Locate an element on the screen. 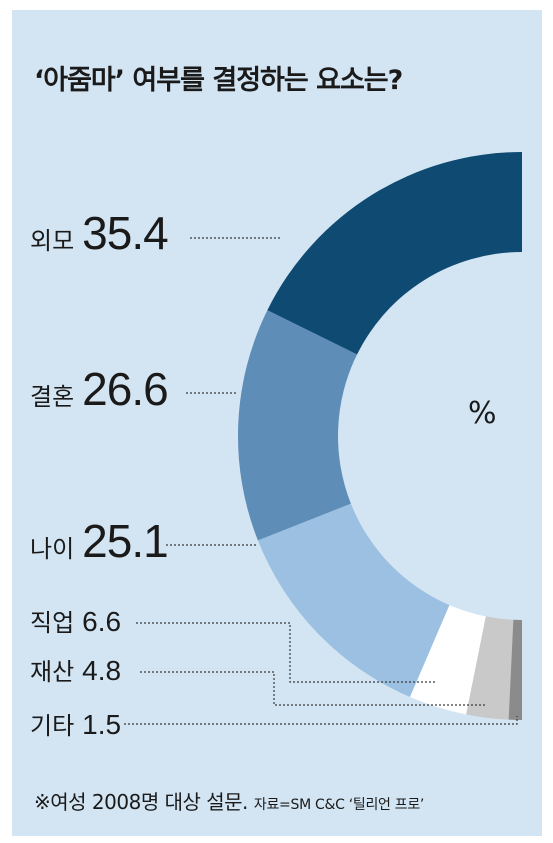  donut-segment-marriage is located at coordinates (297, 425).